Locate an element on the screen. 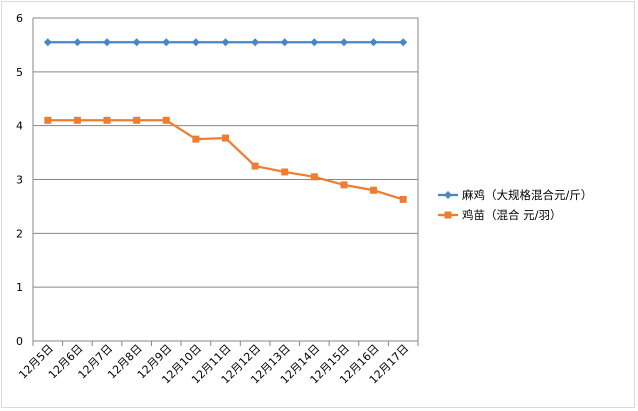 The width and height of the screenshot is (638, 411). y-tick-label: 2 is located at coordinates (19, 233).